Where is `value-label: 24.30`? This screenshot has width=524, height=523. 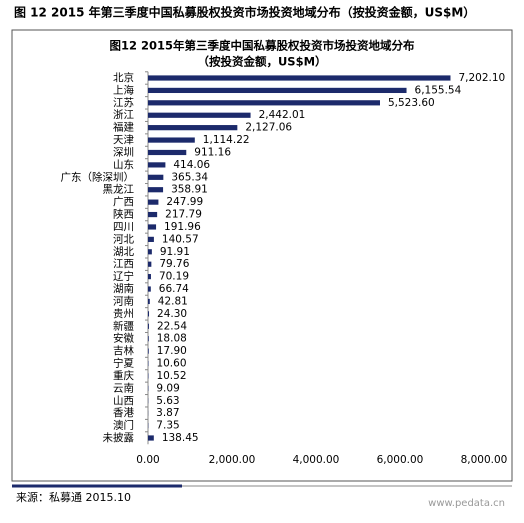
value-label: 24.30 is located at coordinates (172, 314).